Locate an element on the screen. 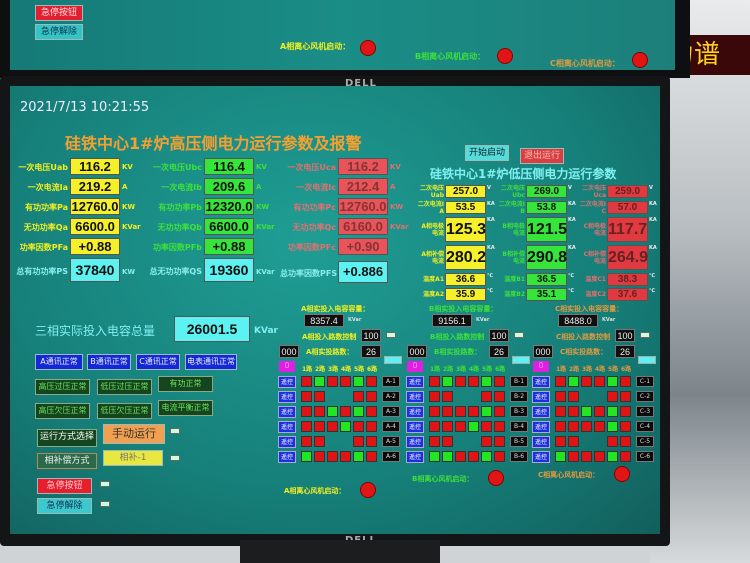 The height and width of the screenshot is (563, 750). route-tag: C-2 is located at coordinates (645, 396).